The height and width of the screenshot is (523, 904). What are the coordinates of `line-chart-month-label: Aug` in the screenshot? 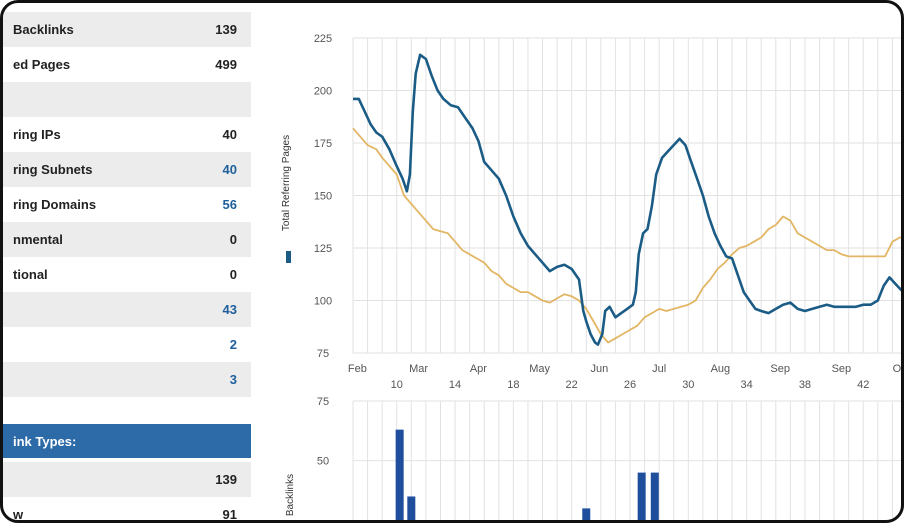 It's located at (721, 369).